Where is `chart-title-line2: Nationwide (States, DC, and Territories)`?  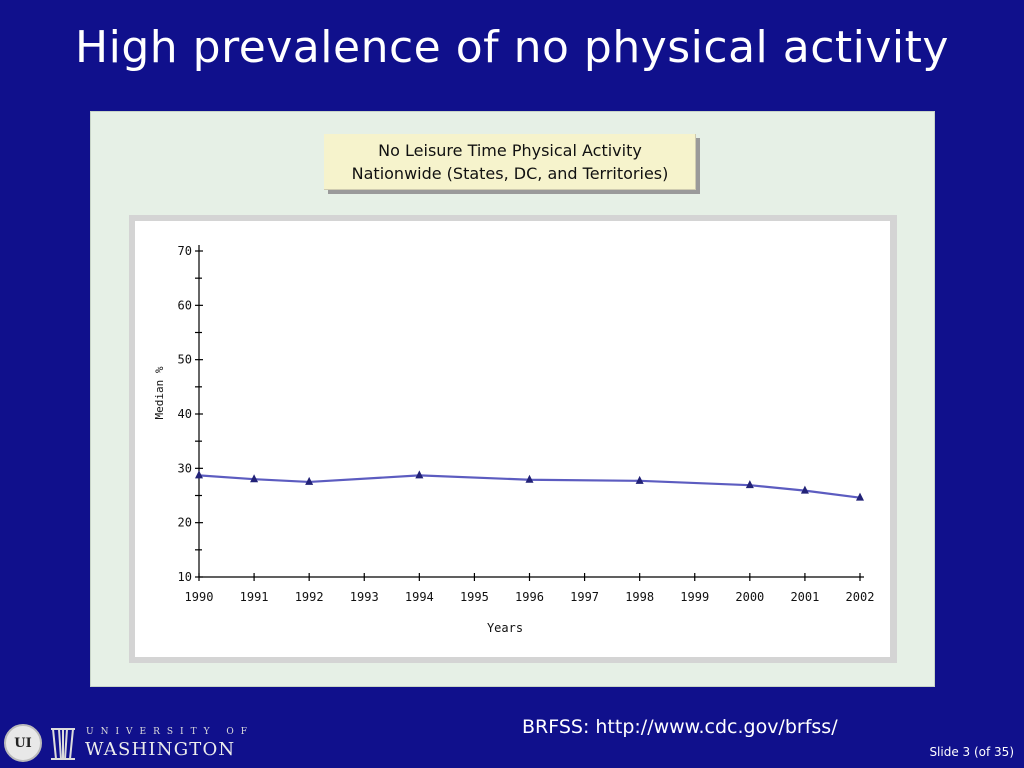
chart-title-line2: Nationwide (States, DC, and Territories) is located at coordinates (510, 173).